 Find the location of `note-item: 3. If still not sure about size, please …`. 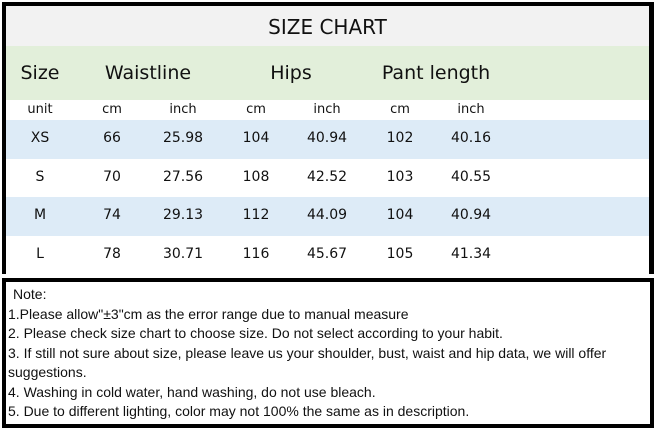

note-item: 3. If still not sure about size, please … is located at coordinates (307, 362).